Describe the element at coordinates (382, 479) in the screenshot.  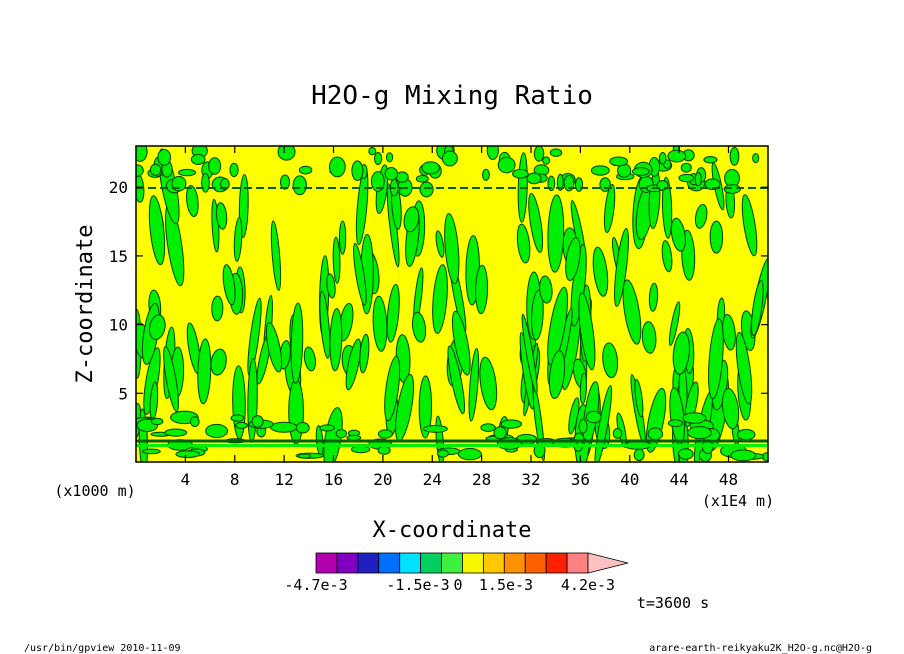
I see `x-tick-label: 20` at that location.